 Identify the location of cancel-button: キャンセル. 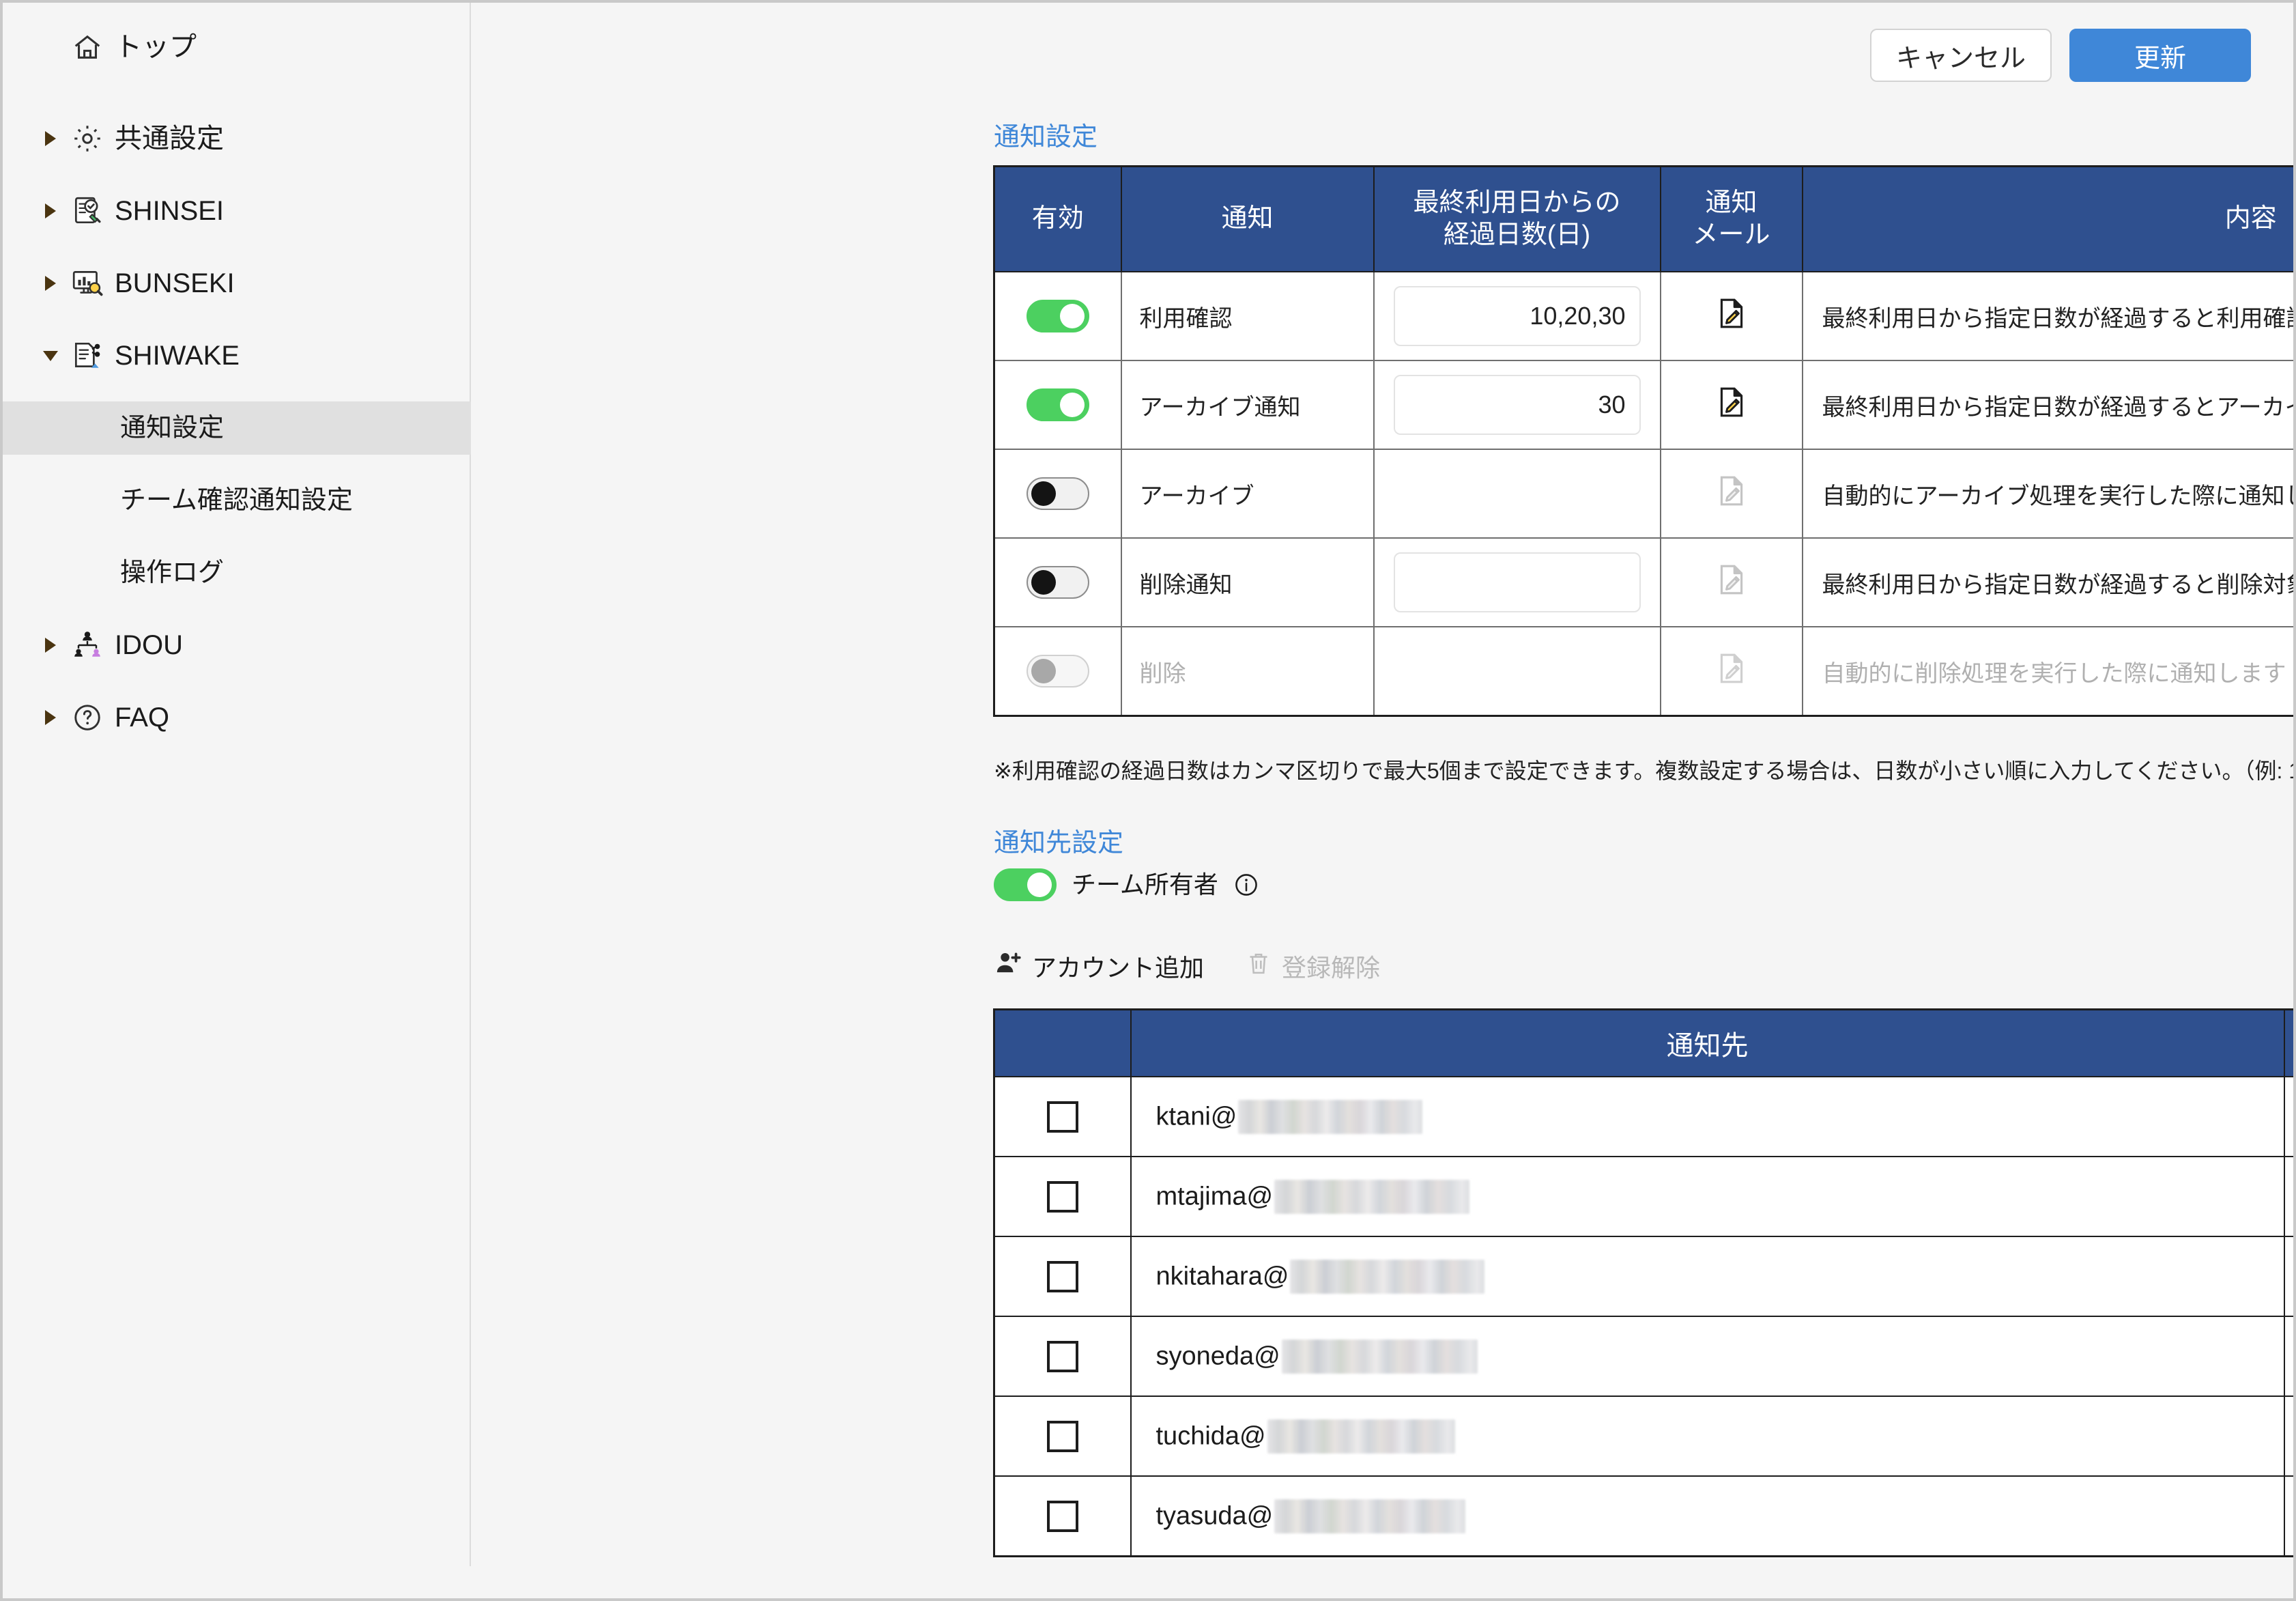
(1961, 56).